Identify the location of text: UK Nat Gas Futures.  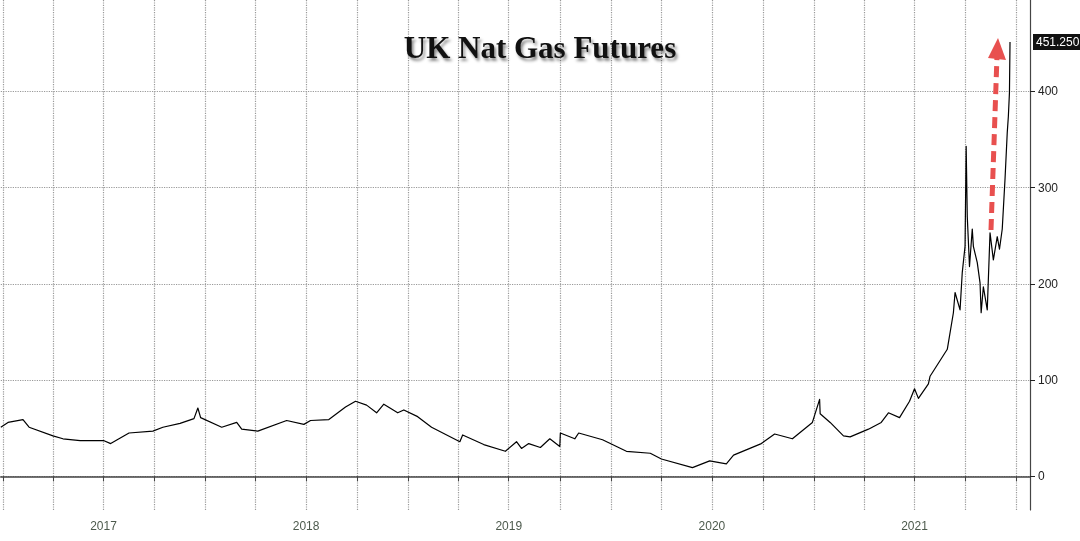
(540, 47).